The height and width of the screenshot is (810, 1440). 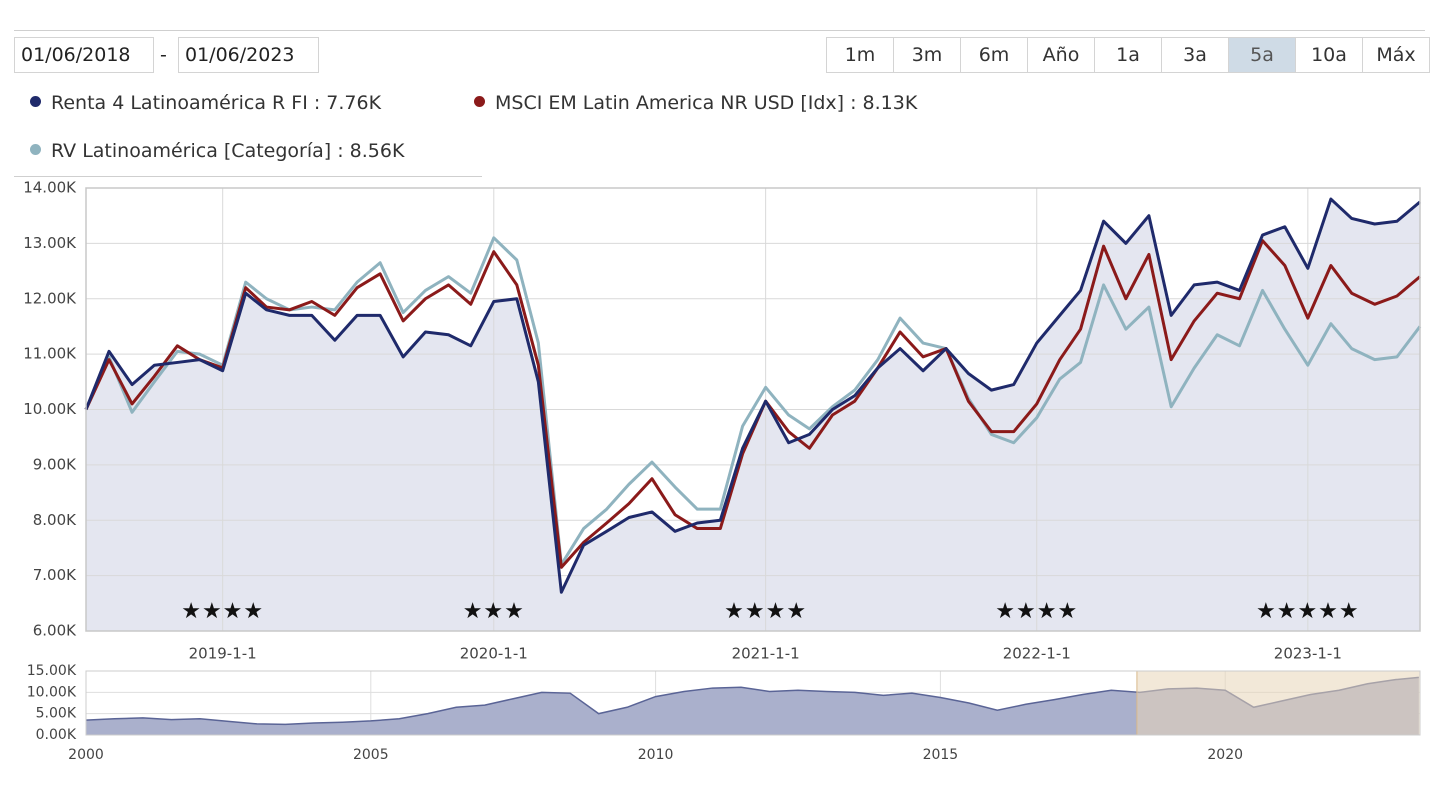 I want to click on date-to: 01/06/2023, so click(x=248, y=55).